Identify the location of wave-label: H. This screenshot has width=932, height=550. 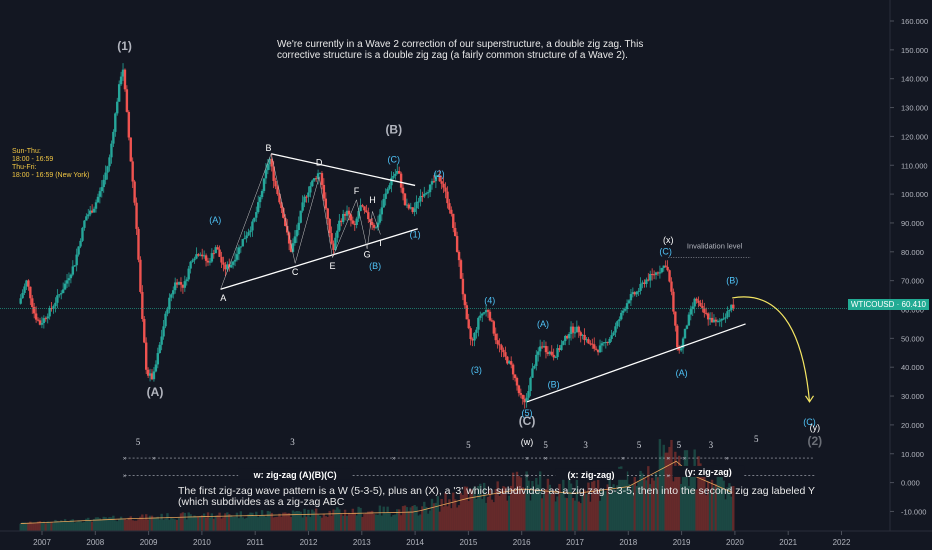
(372, 200).